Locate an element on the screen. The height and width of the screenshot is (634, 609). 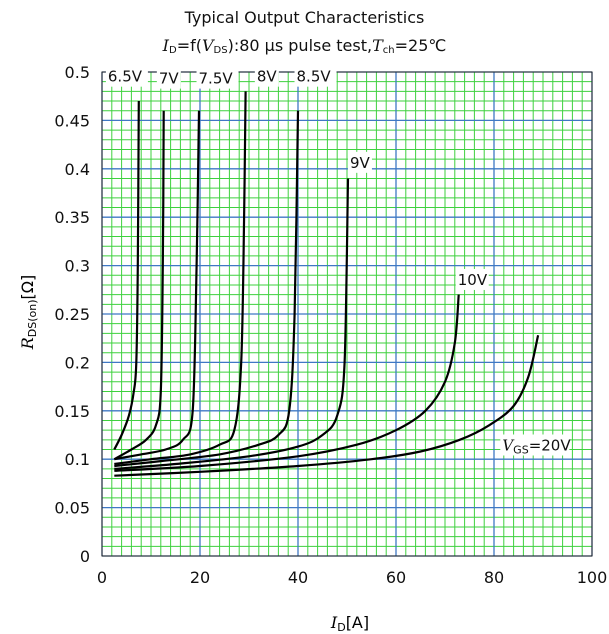
subtitle-t-symbol: T is located at coordinates (377, 45).